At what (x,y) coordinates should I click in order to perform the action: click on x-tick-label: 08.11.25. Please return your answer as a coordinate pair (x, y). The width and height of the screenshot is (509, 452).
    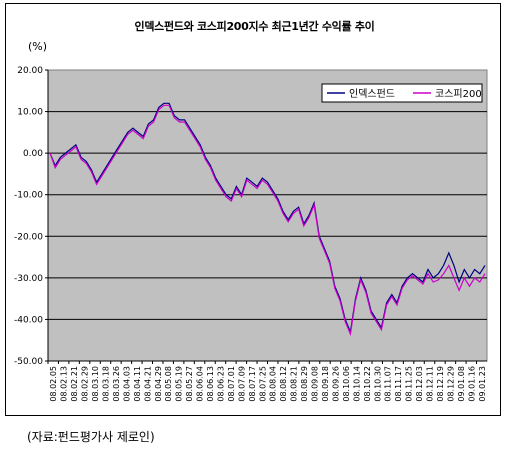
    Looking at the image, I should click on (409, 384).